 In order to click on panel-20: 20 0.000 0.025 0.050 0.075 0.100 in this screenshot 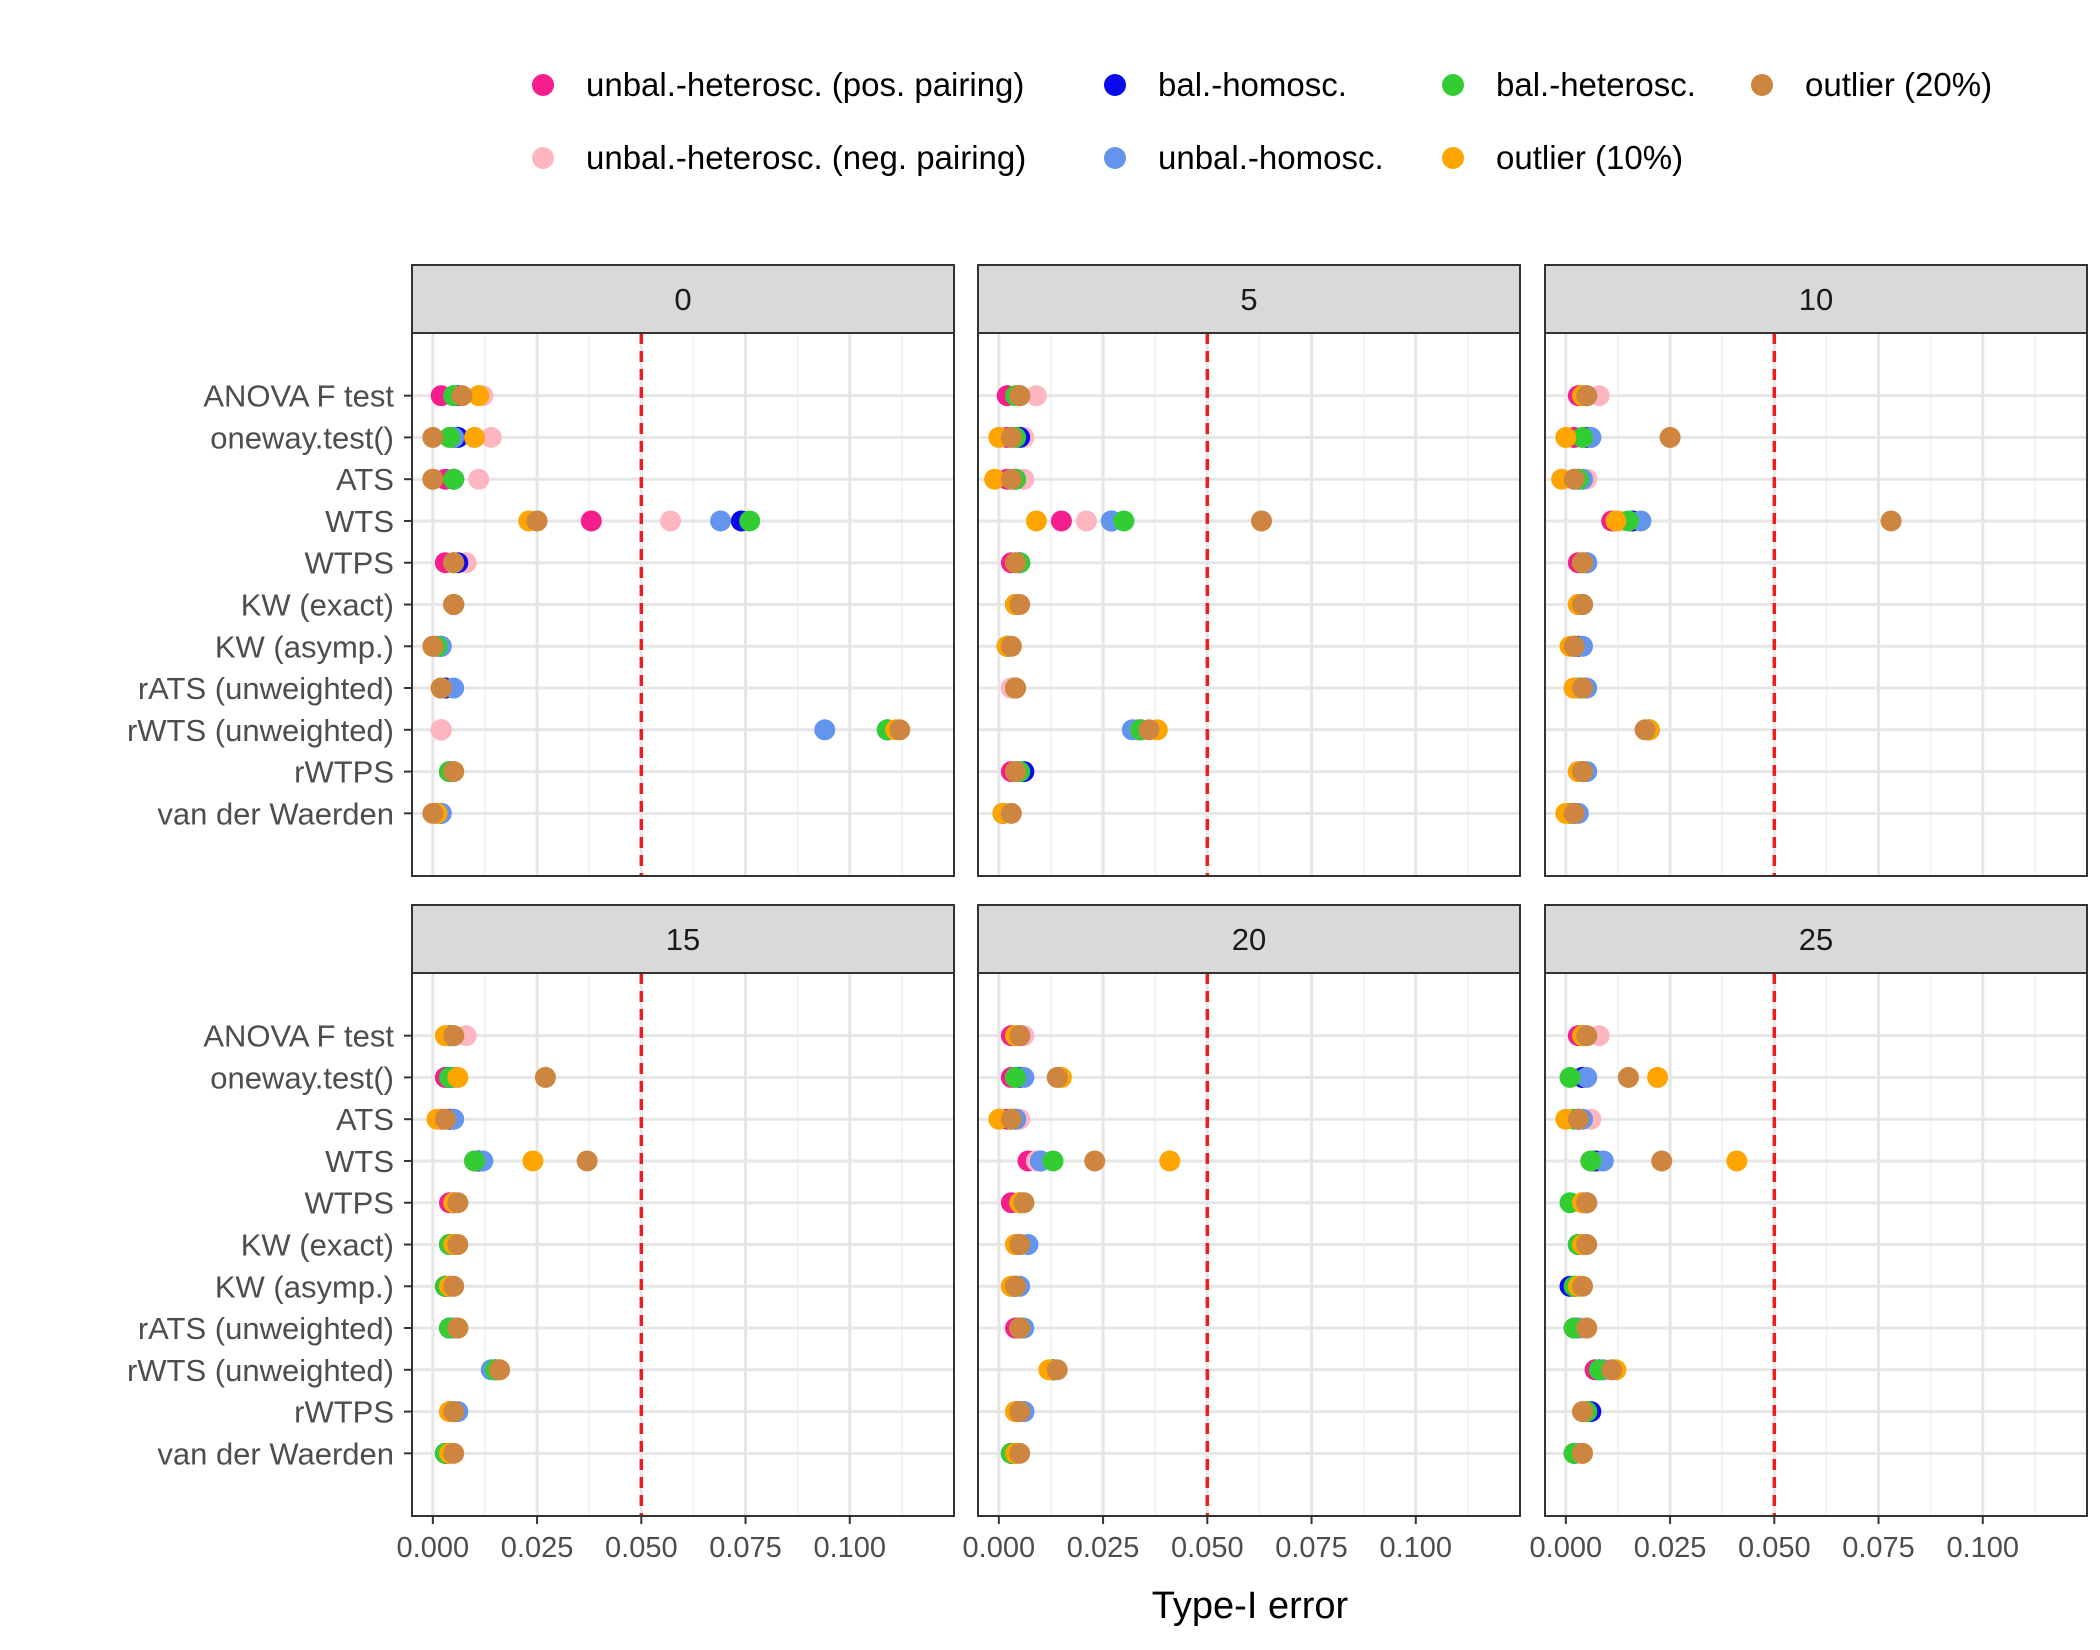, I will do `click(1242, 1234)`.